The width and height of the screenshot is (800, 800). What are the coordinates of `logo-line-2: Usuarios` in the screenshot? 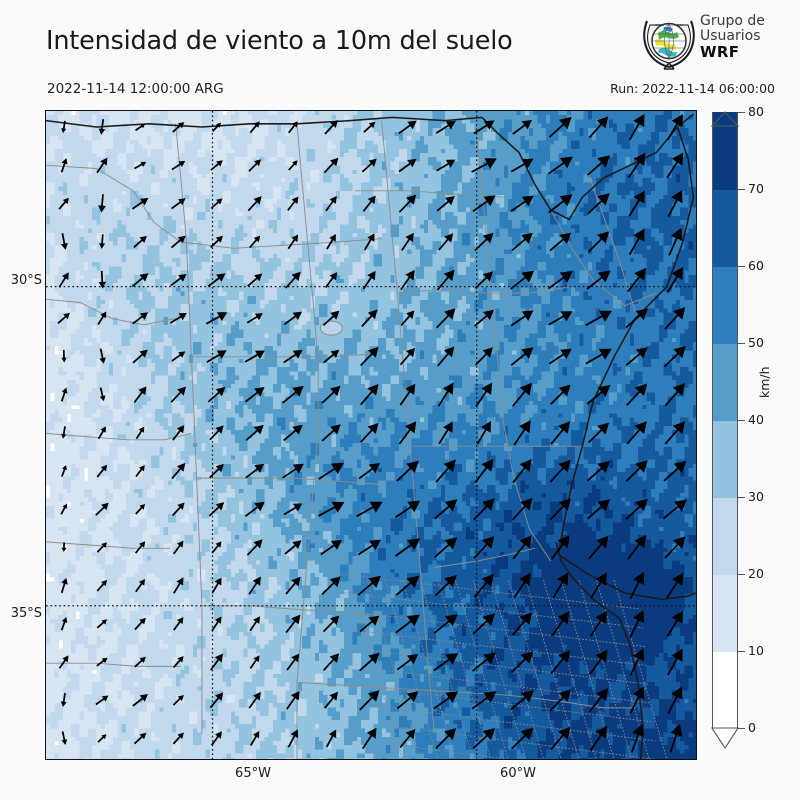 It's located at (730, 36).